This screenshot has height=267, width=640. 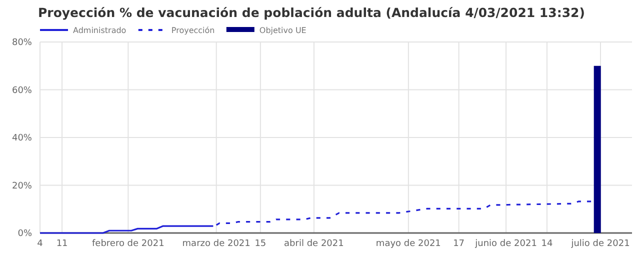 I want to click on x-tick-label: 14, so click(x=547, y=244).